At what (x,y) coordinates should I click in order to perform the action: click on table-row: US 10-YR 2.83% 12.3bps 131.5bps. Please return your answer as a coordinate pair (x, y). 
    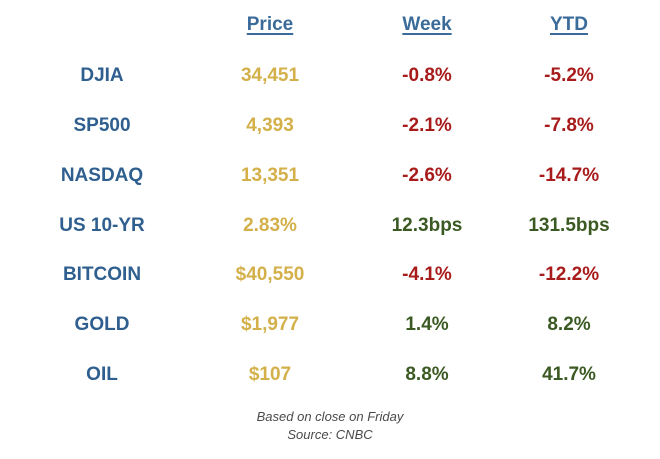
    Looking at the image, I should click on (330, 230).